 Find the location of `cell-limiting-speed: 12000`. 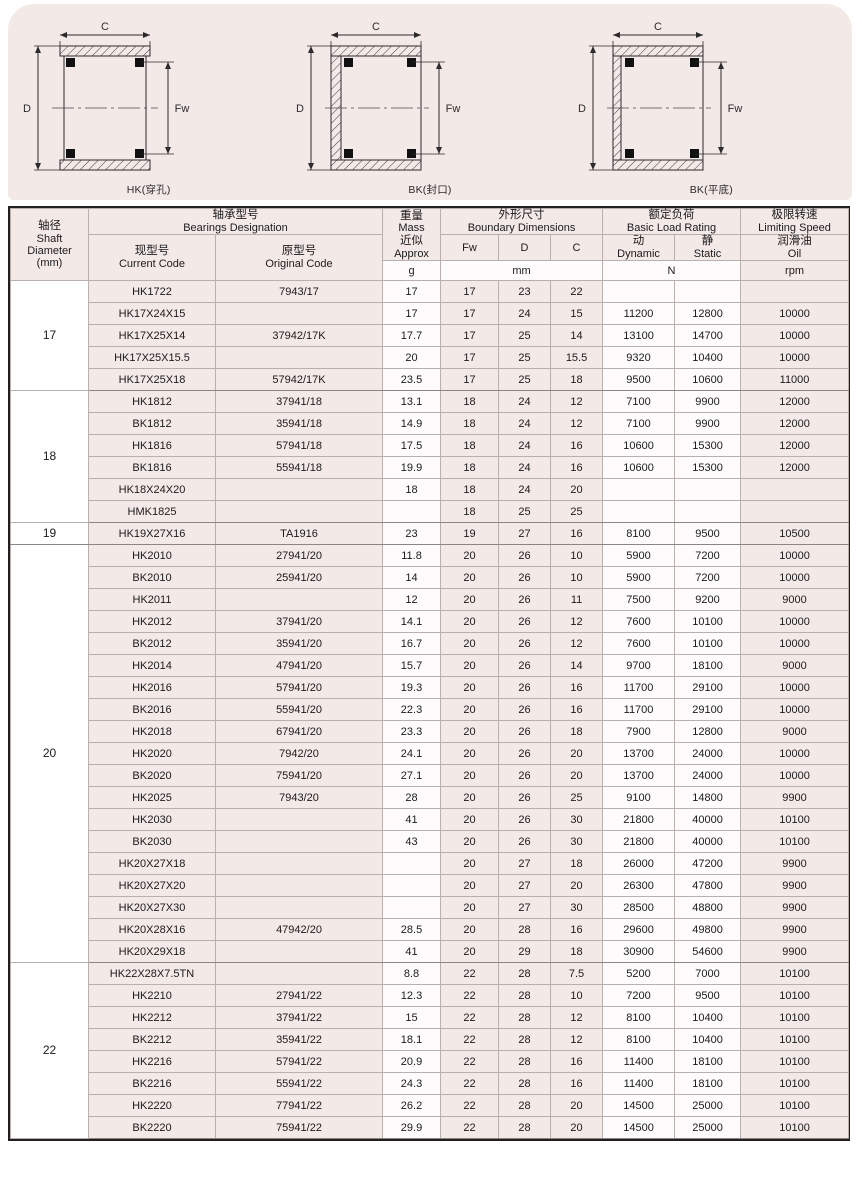

cell-limiting-speed: 12000 is located at coordinates (795, 424).